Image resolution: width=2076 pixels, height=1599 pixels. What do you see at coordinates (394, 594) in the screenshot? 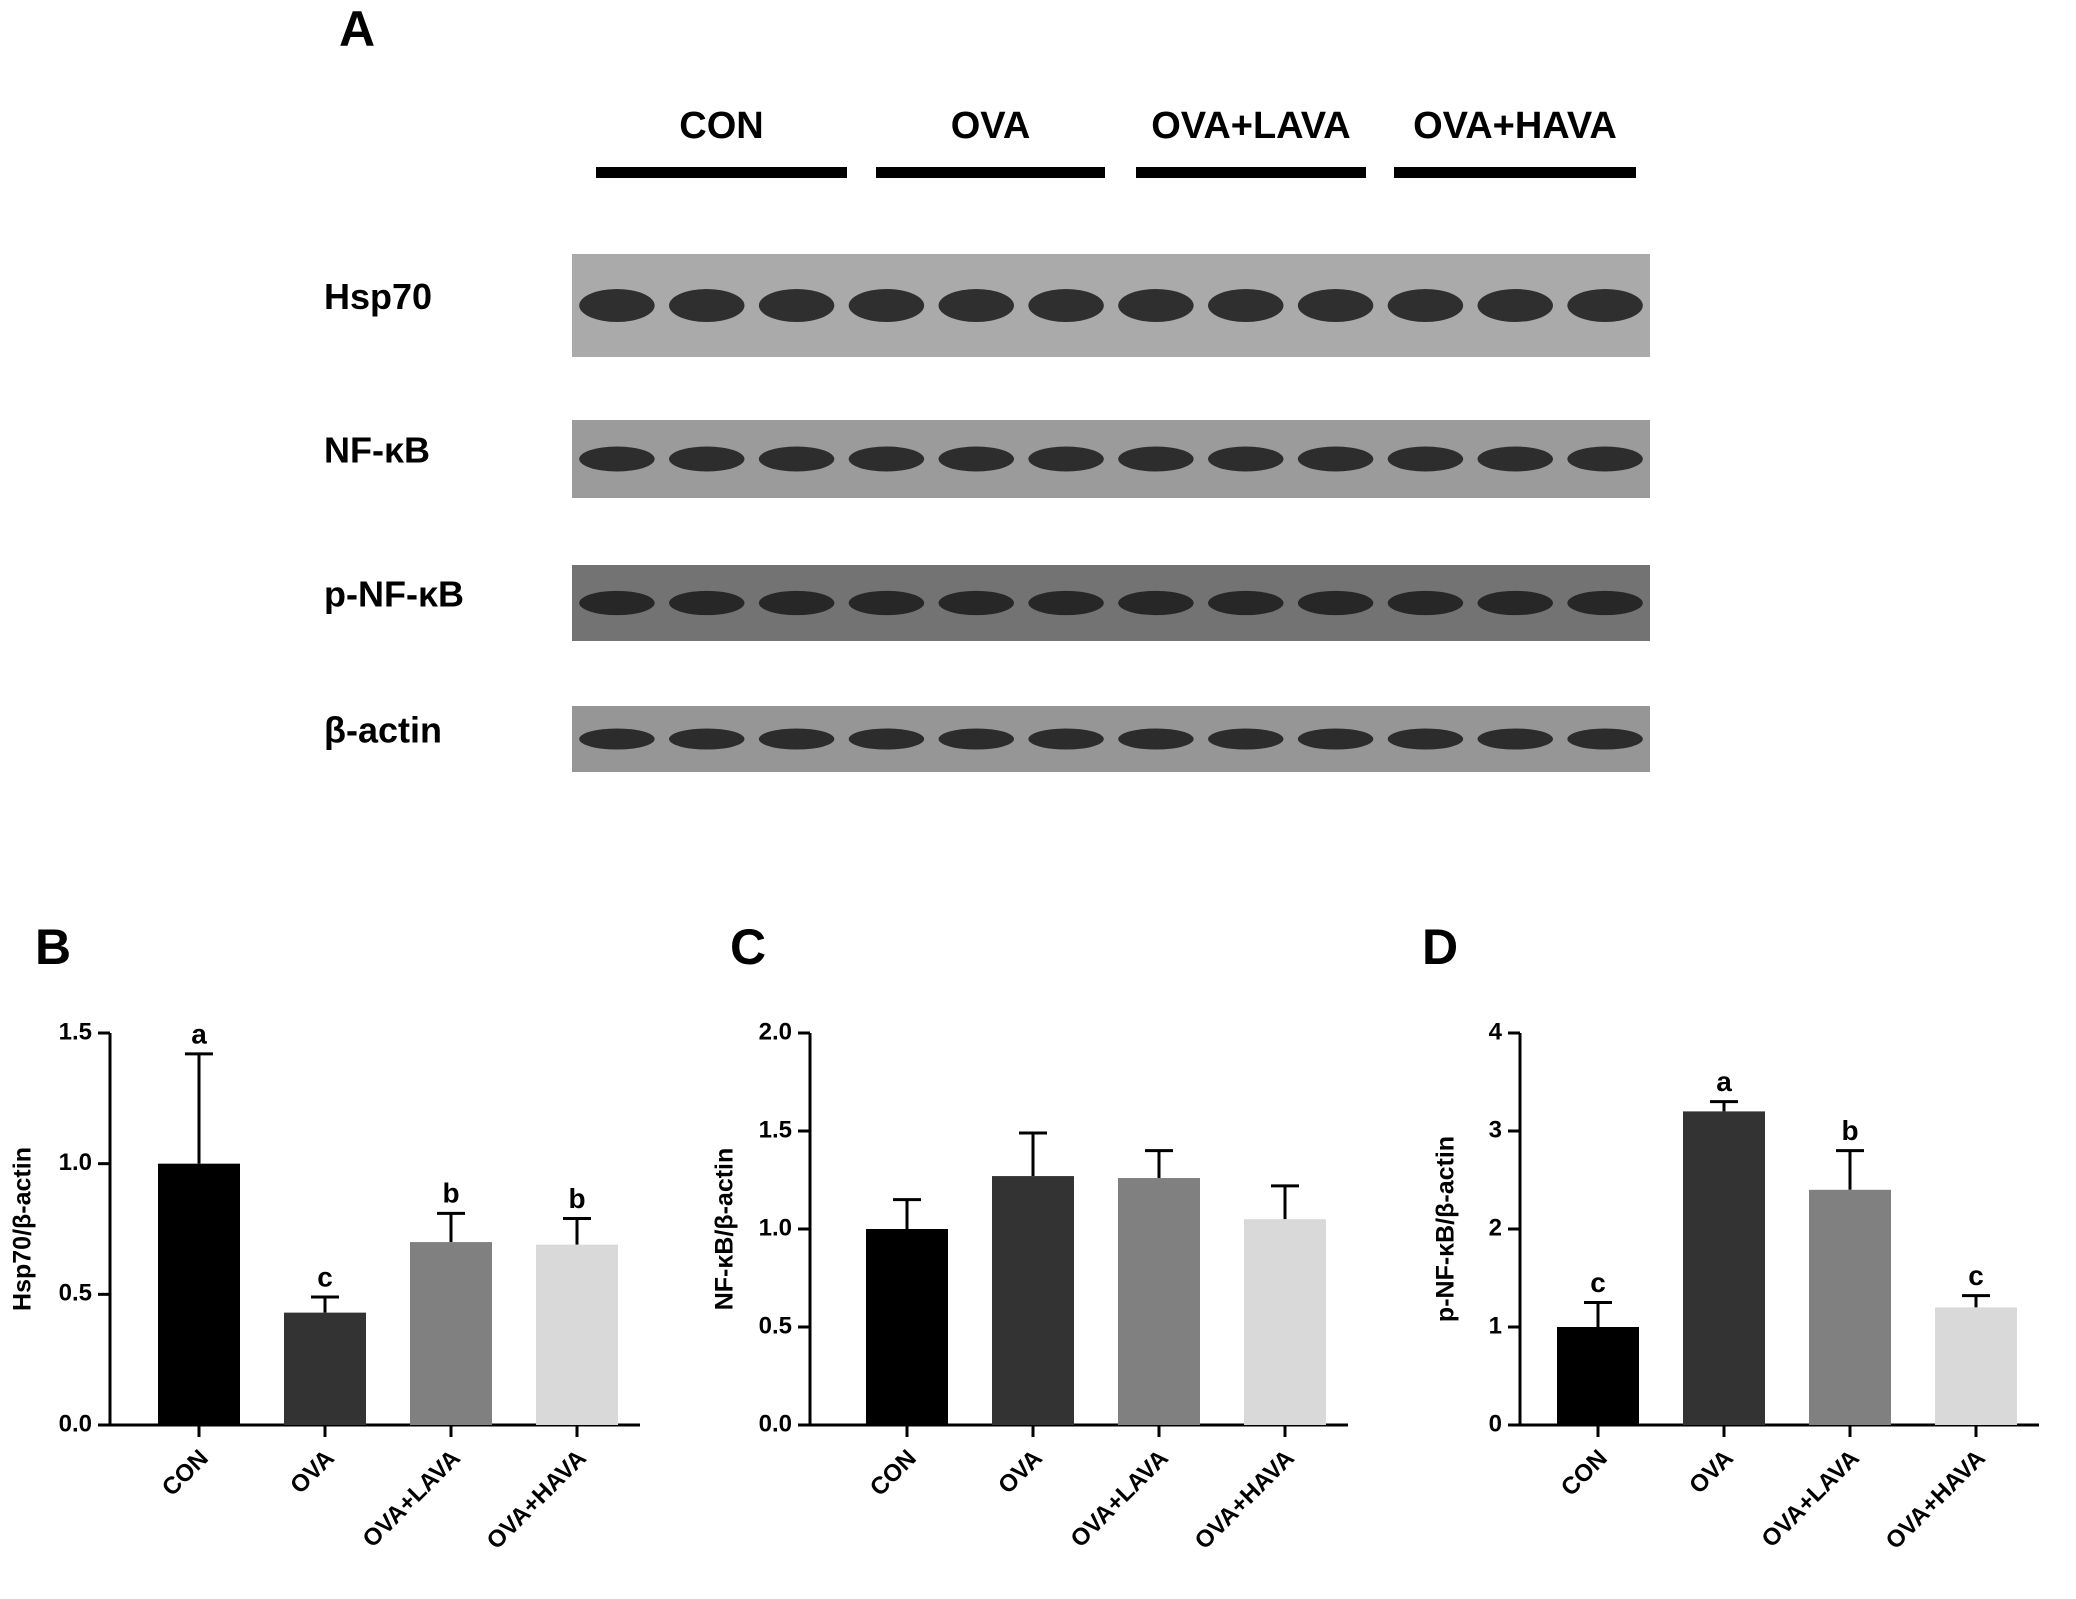
I see `protein-label: p-NF-κB` at bounding box center [394, 594].